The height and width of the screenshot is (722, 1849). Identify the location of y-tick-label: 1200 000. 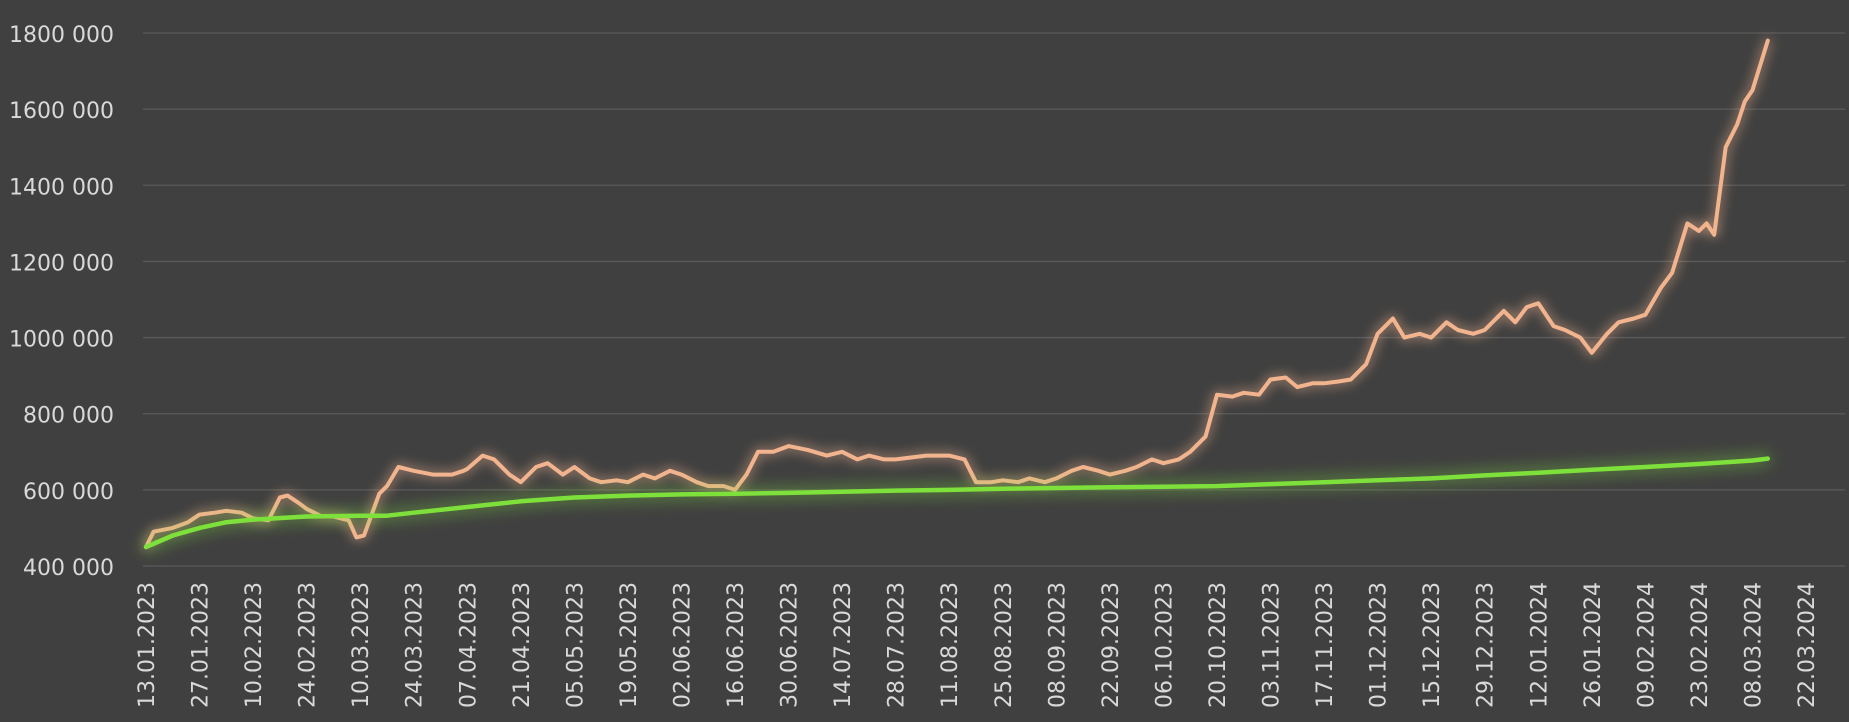
(61, 263).